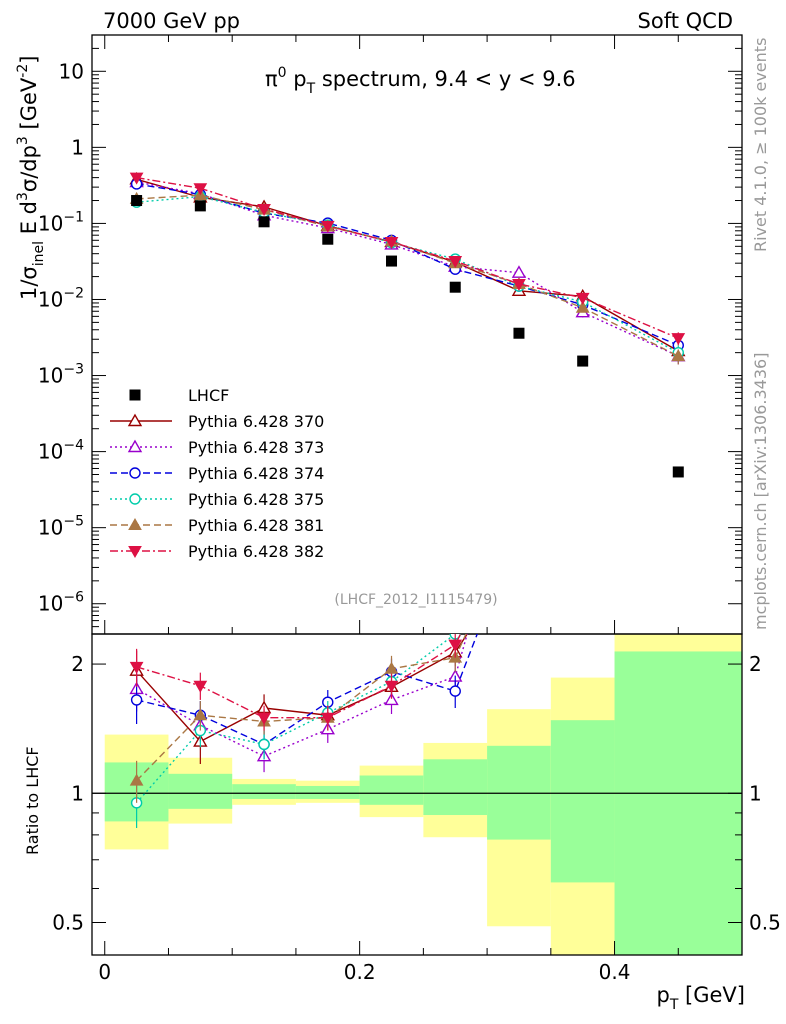  I want to click on ratio-y-tick-label: 0.5, so click(68, 922).